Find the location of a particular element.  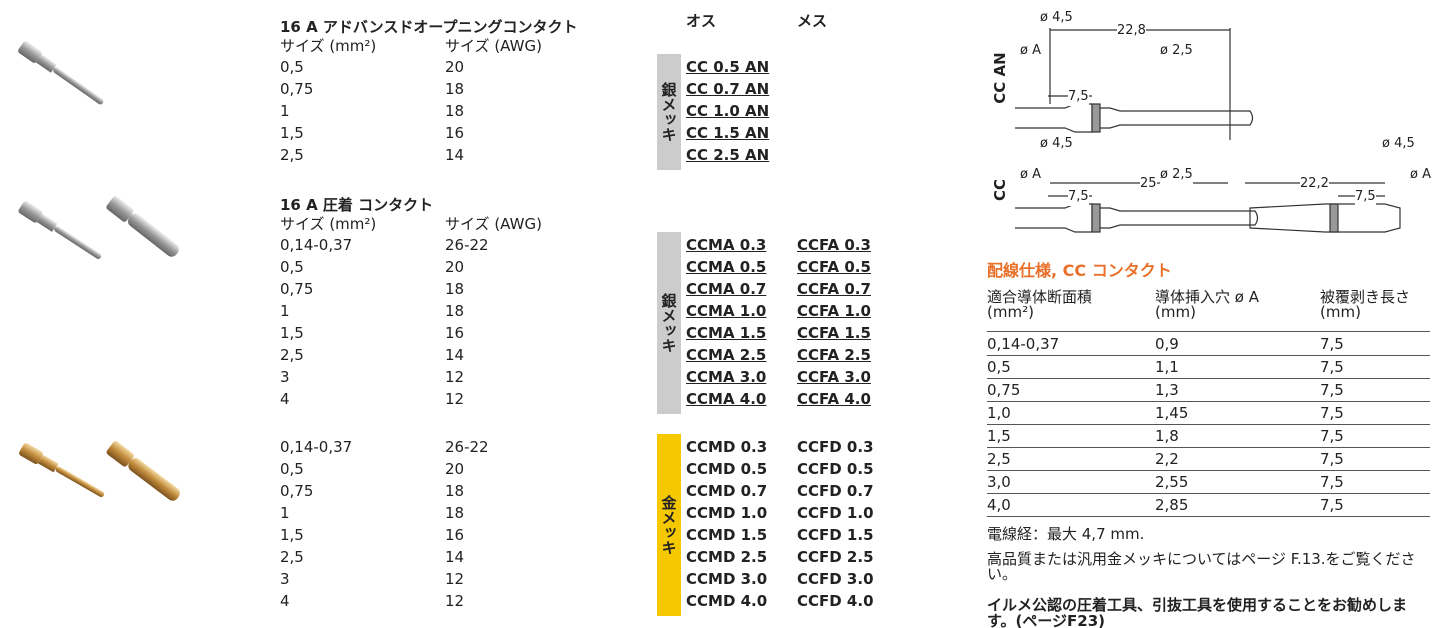

table-cell: 0,75 is located at coordinates (1004, 390).